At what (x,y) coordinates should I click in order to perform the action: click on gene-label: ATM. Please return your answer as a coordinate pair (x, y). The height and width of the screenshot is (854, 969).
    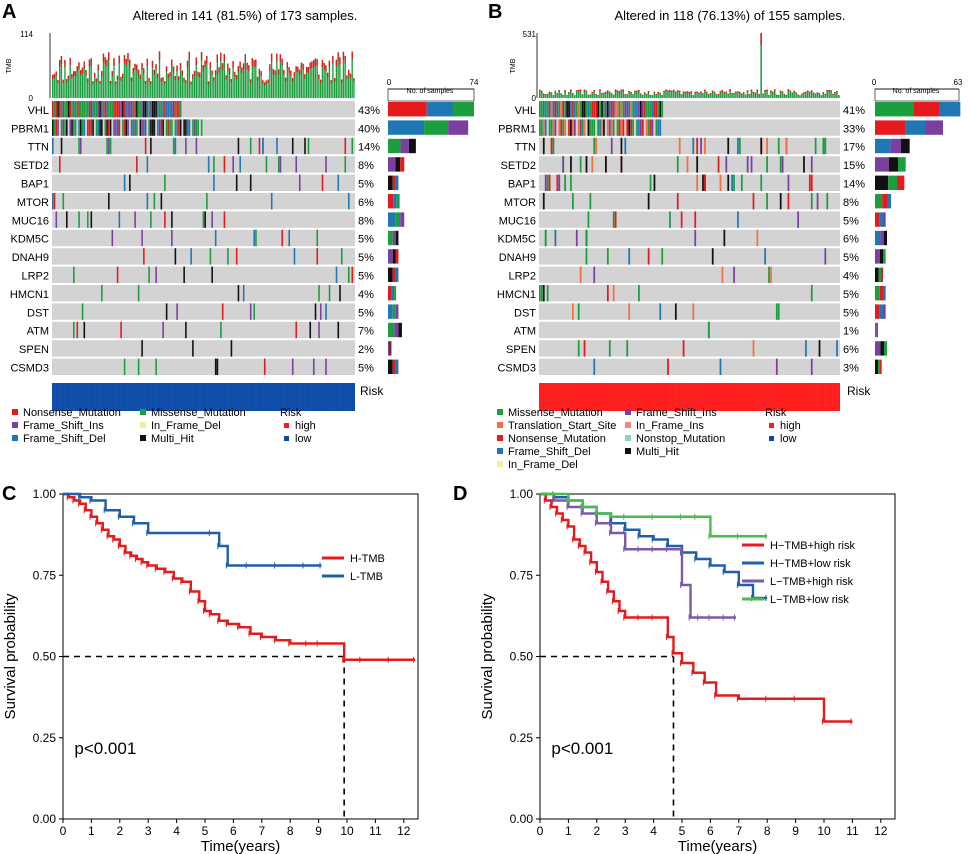
    Looking at the image, I should click on (525, 332).